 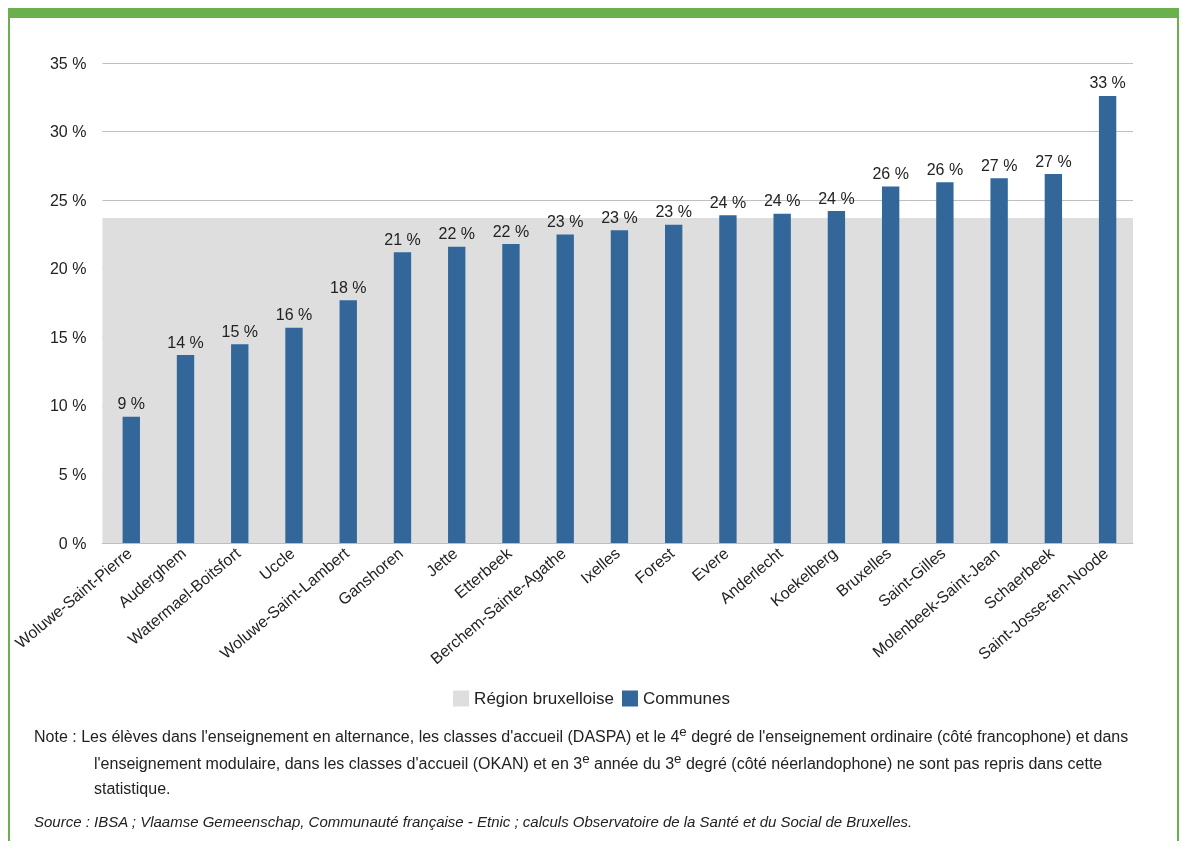 I want to click on source-note: Source : IBSA ; Vlaamse Gemeenschap, Communauté française - Etnic ; calculs Observatoire de la Santé et du Social de Bruxelles., so click(x=474, y=821).